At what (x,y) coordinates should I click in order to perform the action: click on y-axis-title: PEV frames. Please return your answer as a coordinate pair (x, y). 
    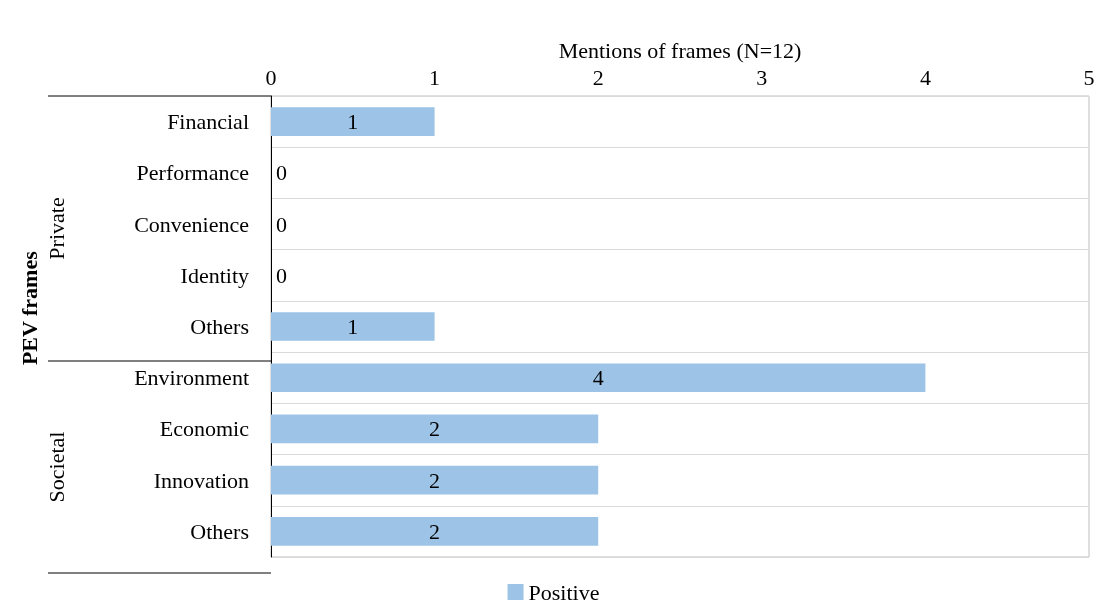
    Looking at the image, I should click on (29, 308).